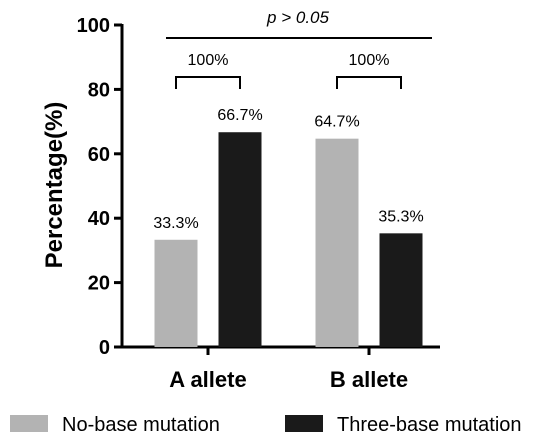 The width and height of the screenshot is (550, 445). I want to click on y-tick-label: 80, so click(99, 90).